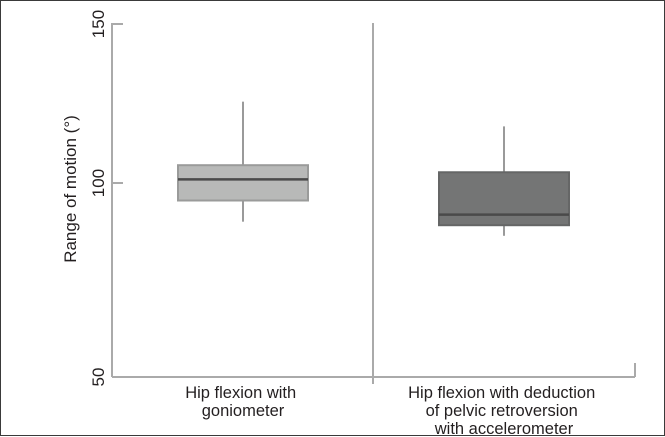  I want to click on accelerometer-box, so click(504, 199).